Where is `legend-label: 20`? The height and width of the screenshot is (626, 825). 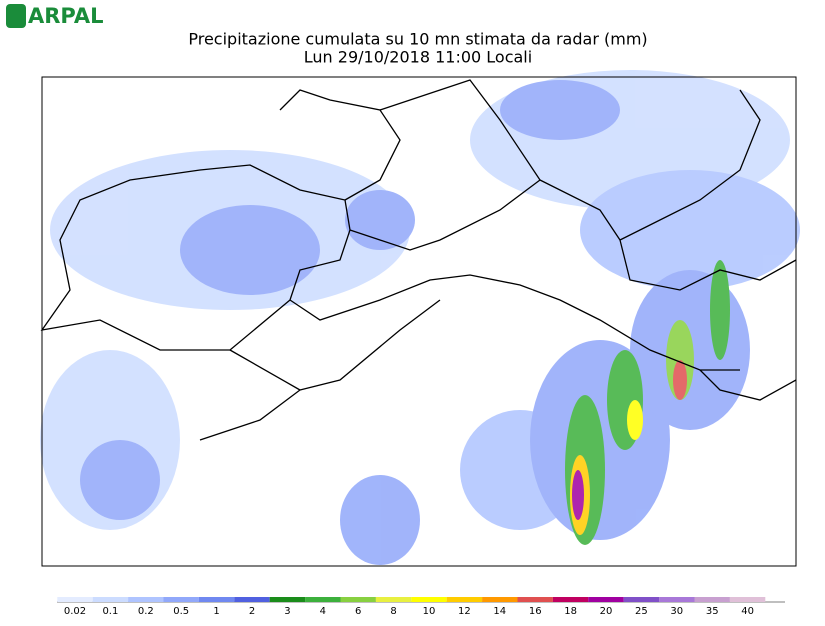 legend-label: 20 is located at coordinates (606, 611).